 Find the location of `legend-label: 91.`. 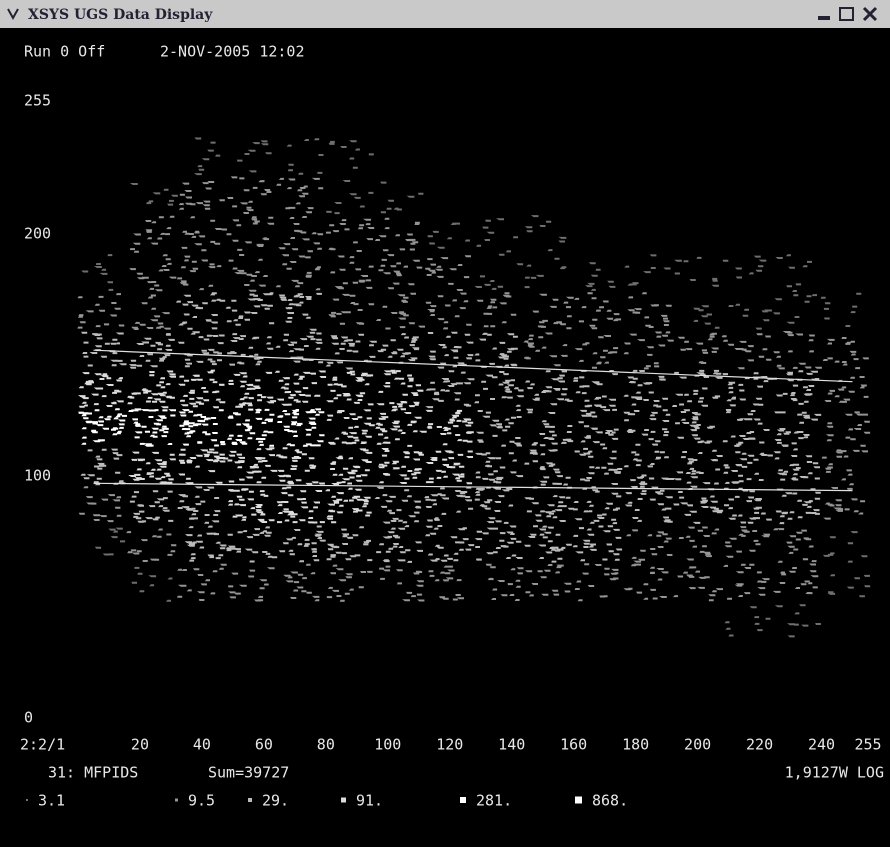

legend-label: 91. is located at coordinates (369, 801).